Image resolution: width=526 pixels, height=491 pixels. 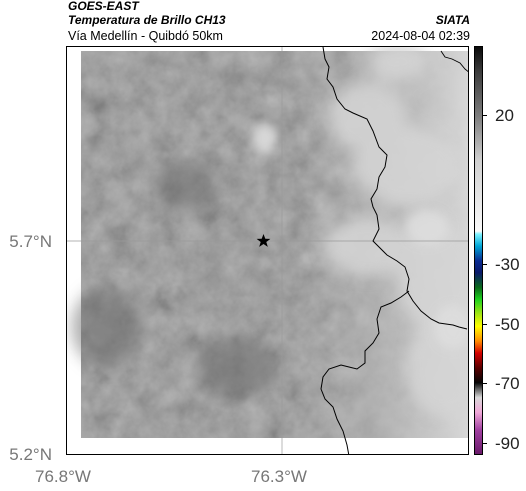 What do you see at coordinates (452, 20) in the screenshot?
I see `organization-label: SIATA` at bounding box center [452, 20].